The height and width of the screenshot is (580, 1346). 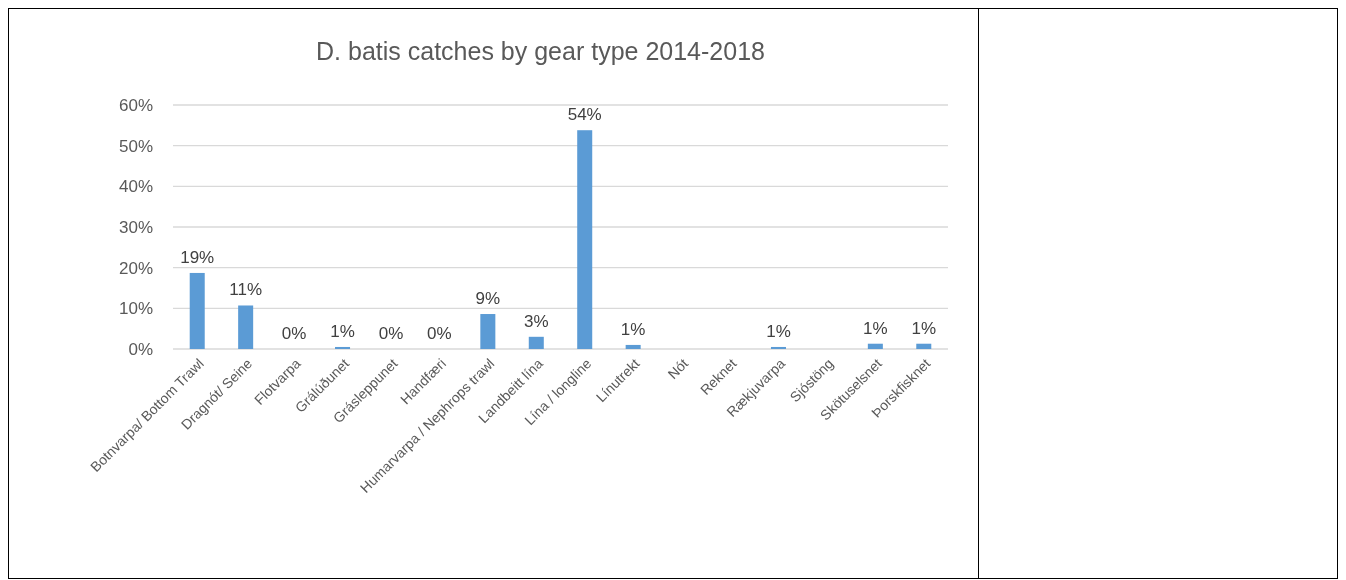 I want to click on data-label: 3%, so click(x=536, y=321).